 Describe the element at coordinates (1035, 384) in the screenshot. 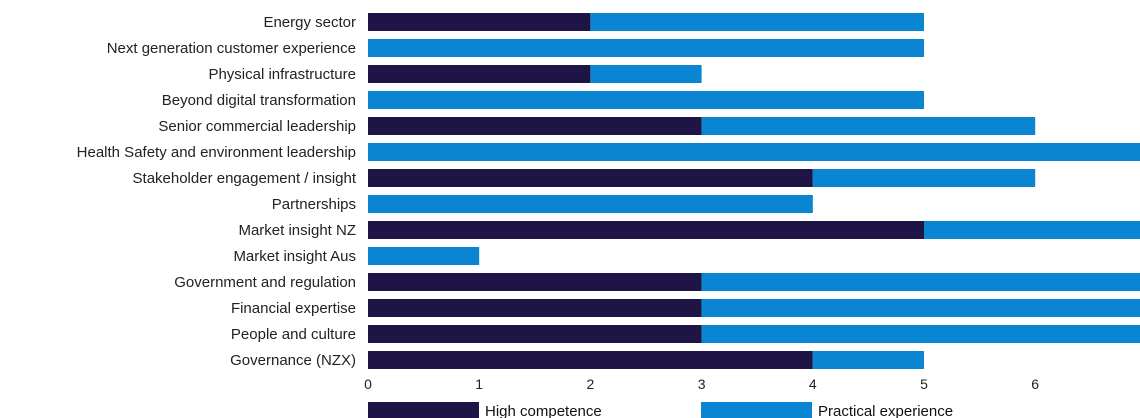

I see `x-tick-label: 6` at that location.